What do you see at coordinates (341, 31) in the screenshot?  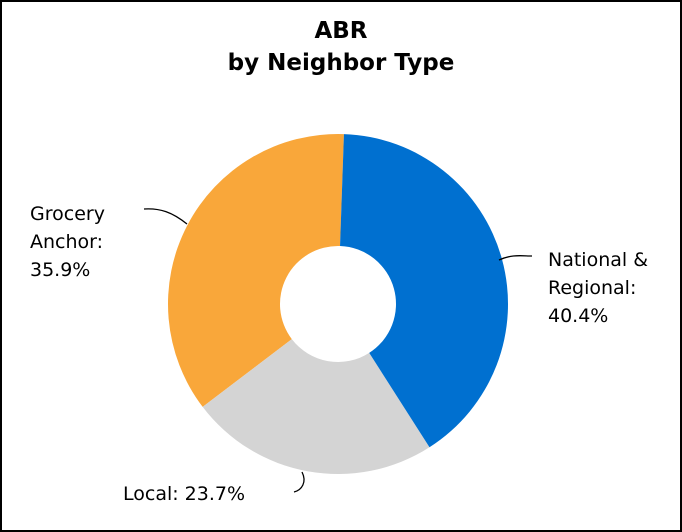 I see `chart-title: ABR` at bounding box center [341, 31].